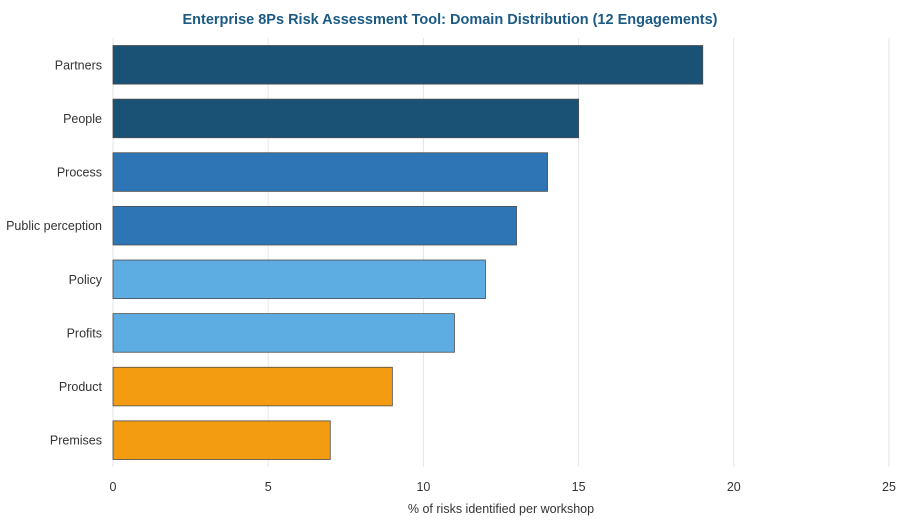 This screenshot has width=900, height=520. What do you see at coordinates (268, 487) in the screenshot?
I see `x-tick-label: 5` at bounding box center [268, 487].